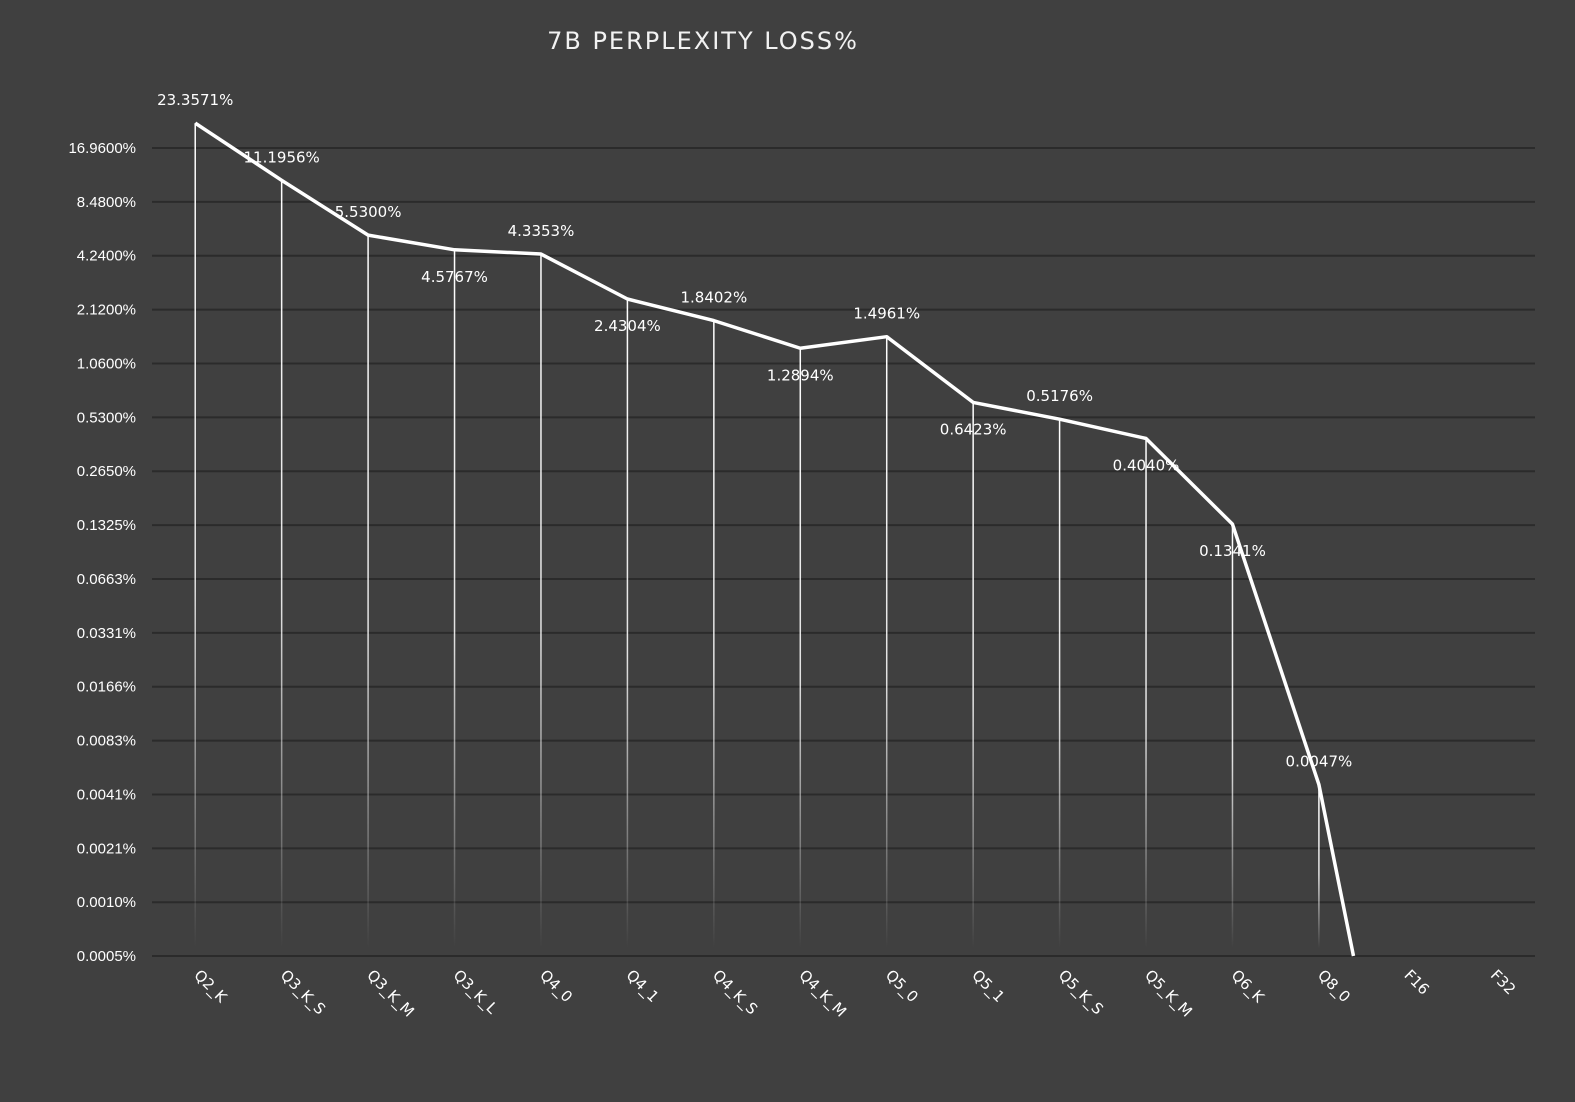 The width and height of the screenshot is (1575, 1102). Describe the element at coordinates (1059, 396) in the screenshot. I see `data-label: 0.5176%` at that location.